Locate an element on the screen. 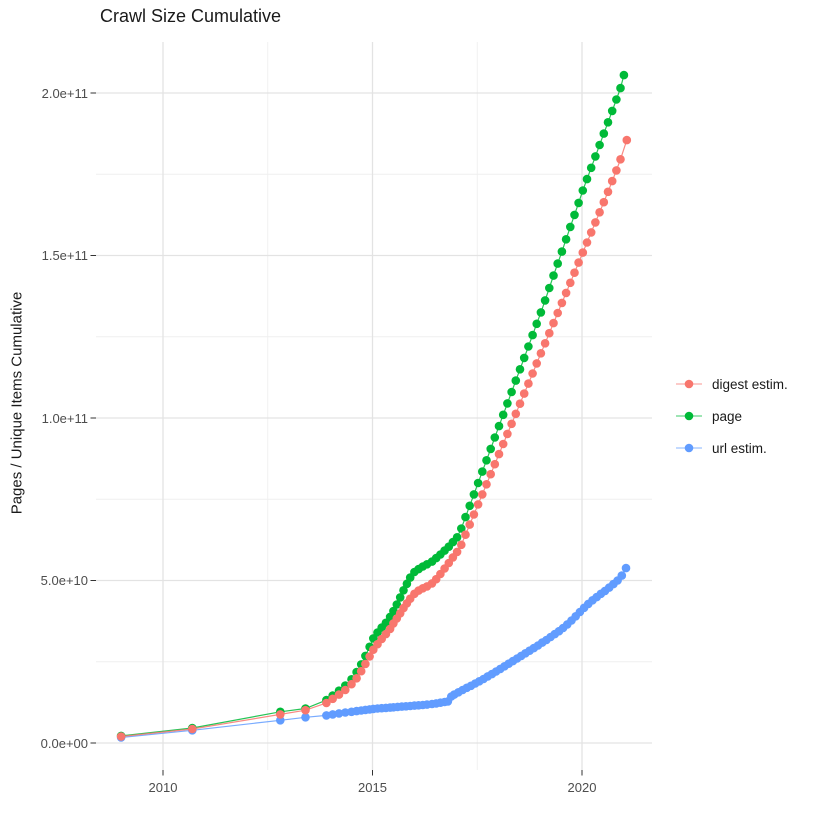  y-axis-title: Pages / Unique Items Cumulative is located at coordinates (17, 403).